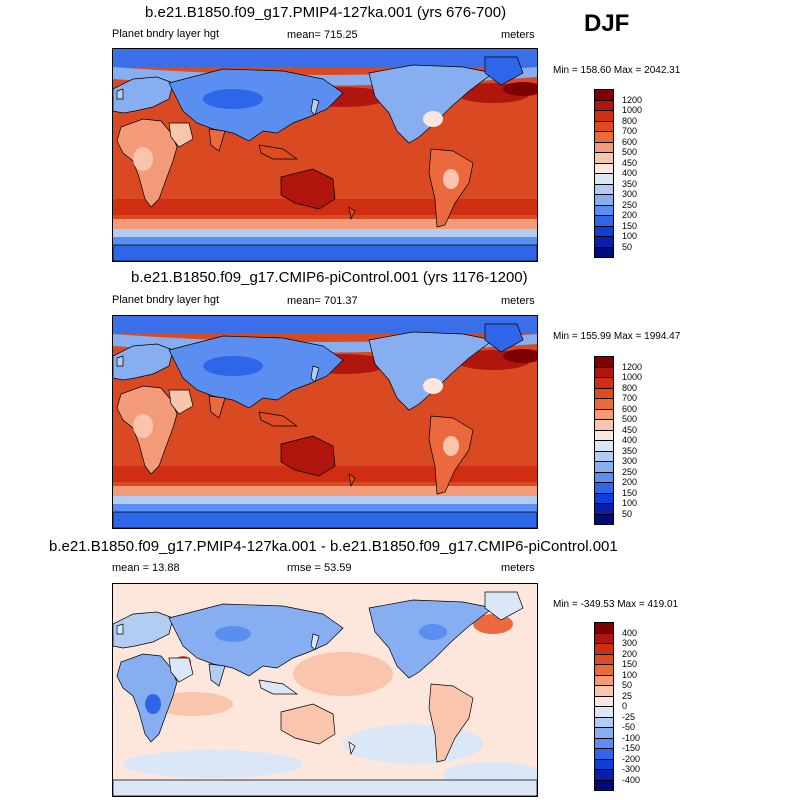 Image resolution: width=800 pixels, height=800 pixels. Describe the element at coordinates (629, 716) in the screenshot. I see `colorbar-tick-label: -25` at that location.